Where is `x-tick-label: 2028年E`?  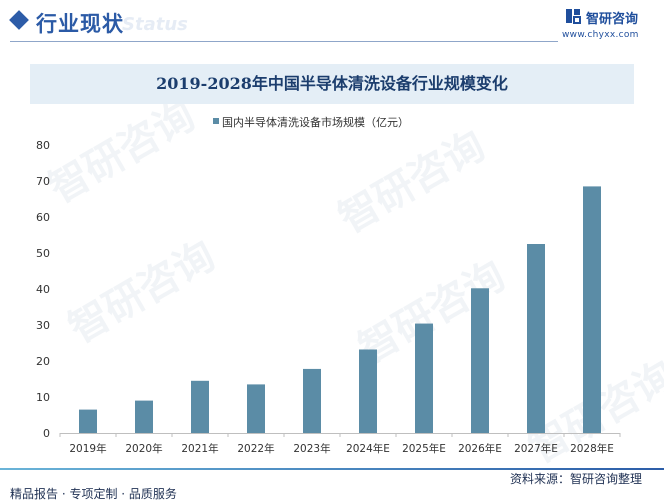
x-tick-label: 2028年E is located at coordinates (592, 448).